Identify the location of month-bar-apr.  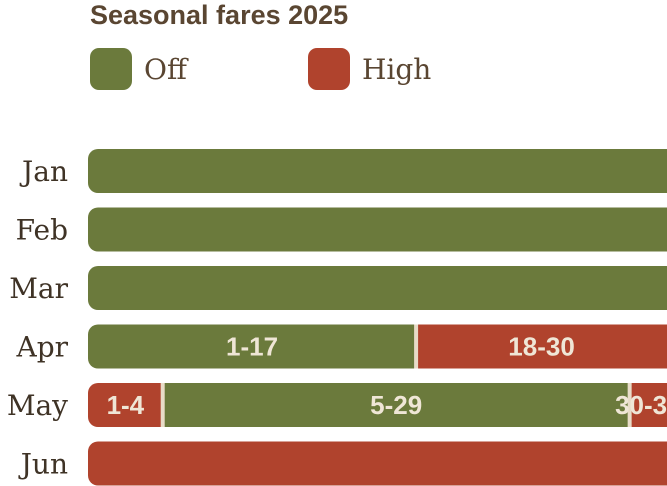
(377, 346).